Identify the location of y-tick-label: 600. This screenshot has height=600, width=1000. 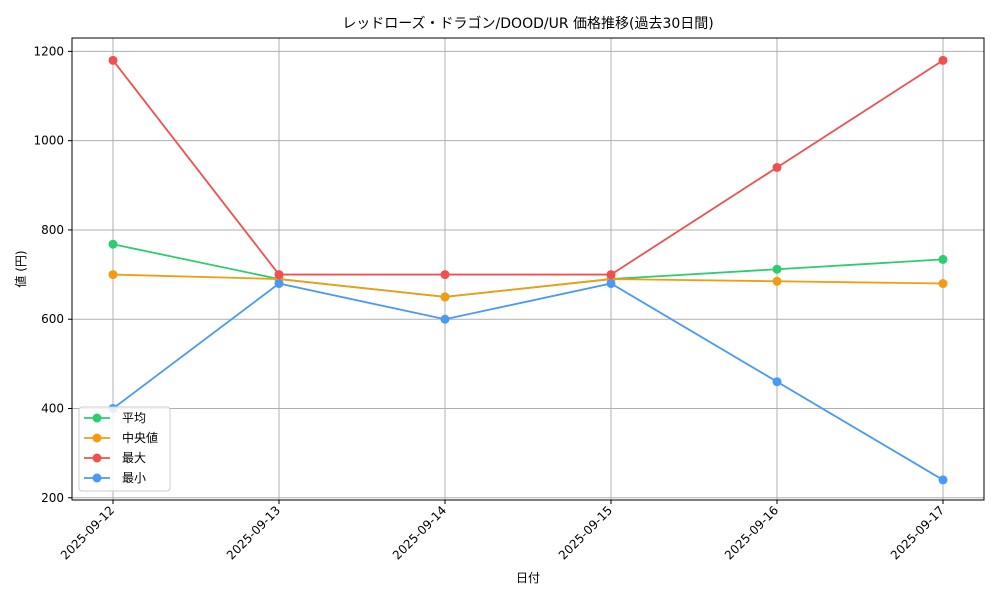
(52, 319).